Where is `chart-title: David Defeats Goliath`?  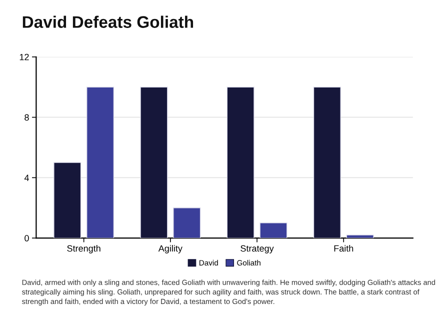 chart-title: David Defeats Goliath is located at coordinates (108, 22).